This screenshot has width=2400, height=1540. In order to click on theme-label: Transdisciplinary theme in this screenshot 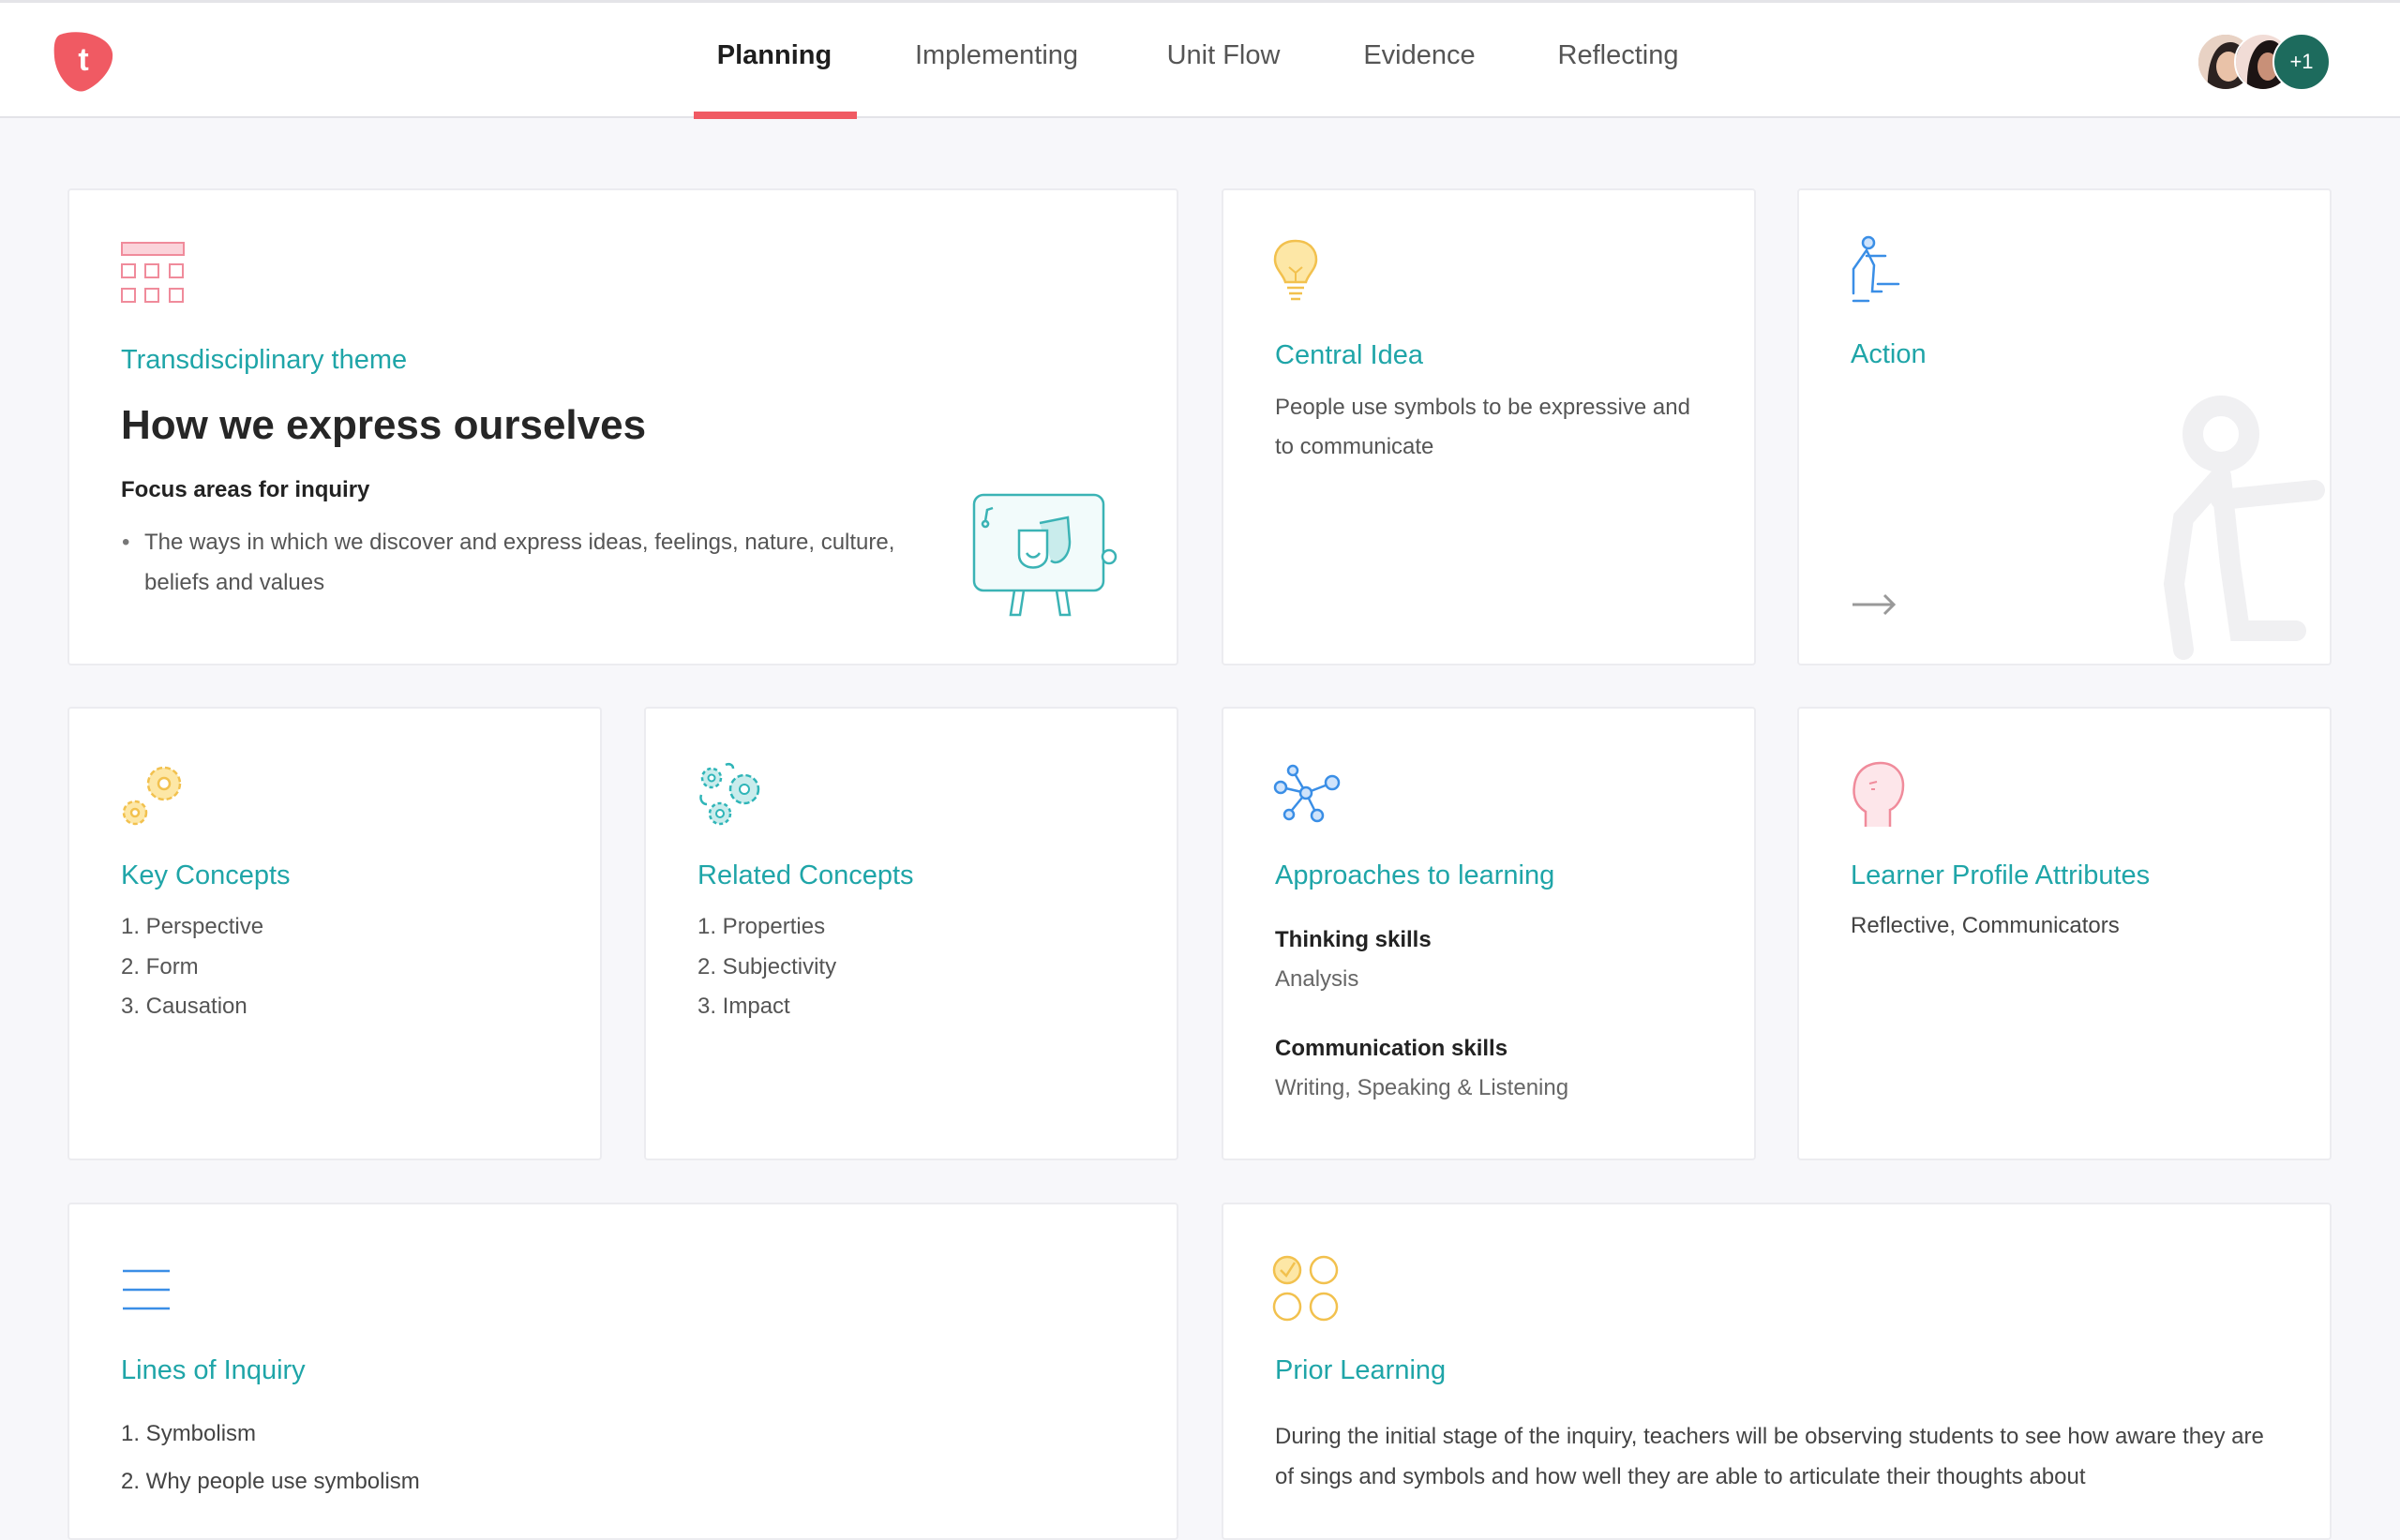, I will do `click(264, 360)`.